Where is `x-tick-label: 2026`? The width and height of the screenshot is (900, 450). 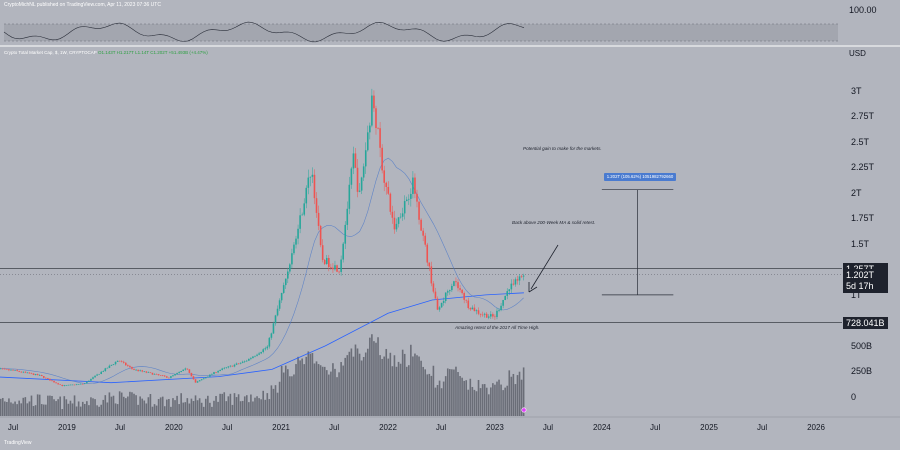 x-tick-label: 2026 is located at coordinates (816, 427).